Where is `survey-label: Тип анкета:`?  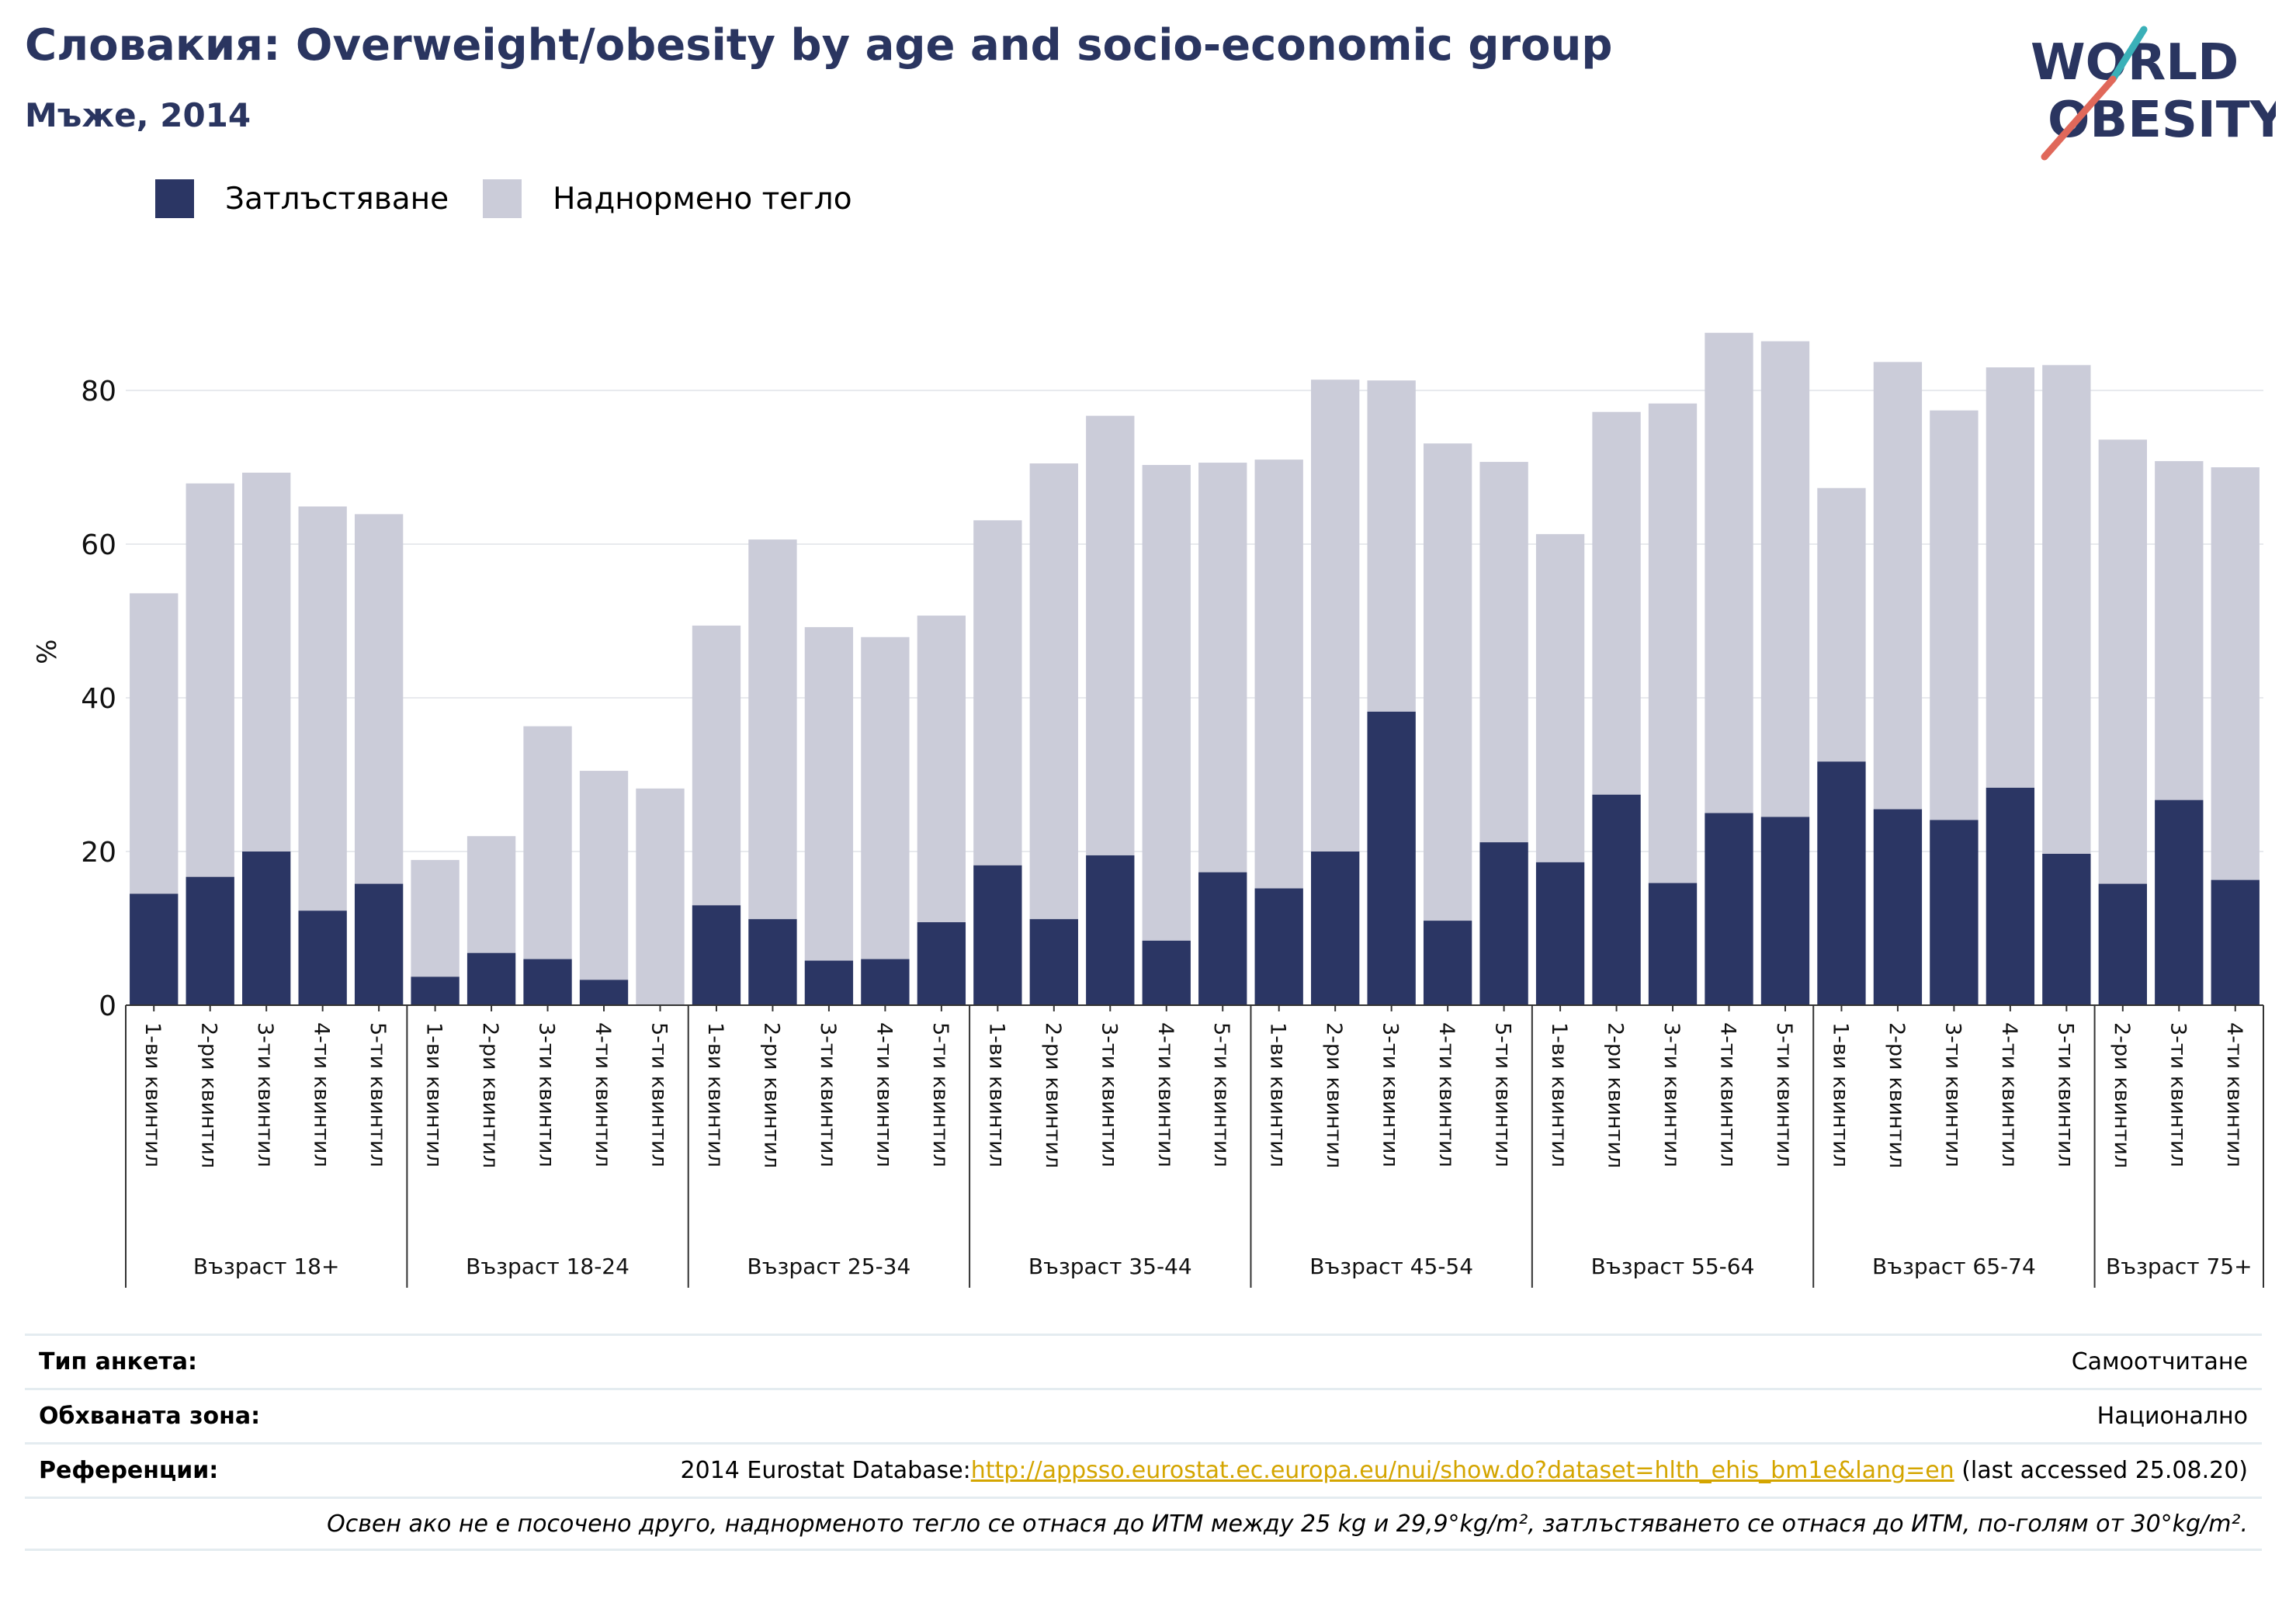
survey-label: Тип анкета: is located at coordinates (118, 1361).